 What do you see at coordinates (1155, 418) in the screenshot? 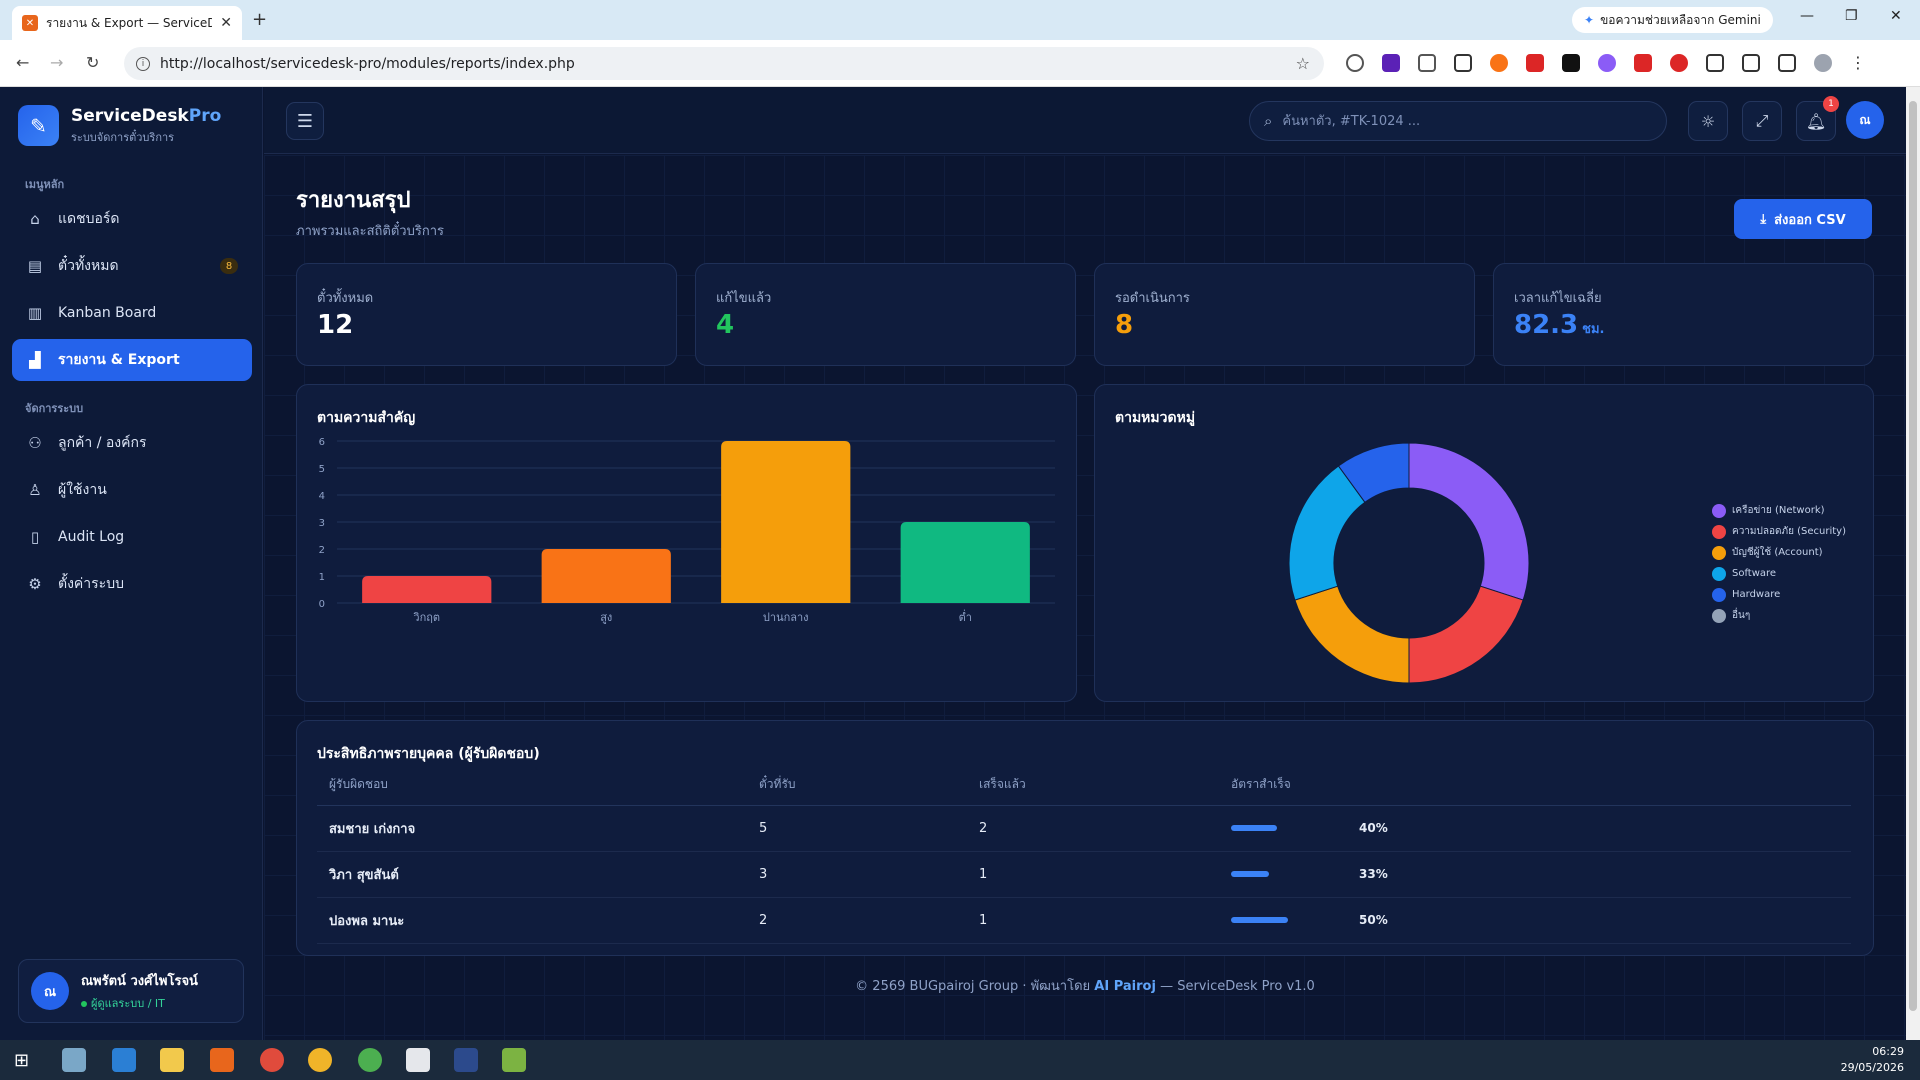
I see `chart-title: ตามหมวดหมู่` at bounding box center [1155, 418].